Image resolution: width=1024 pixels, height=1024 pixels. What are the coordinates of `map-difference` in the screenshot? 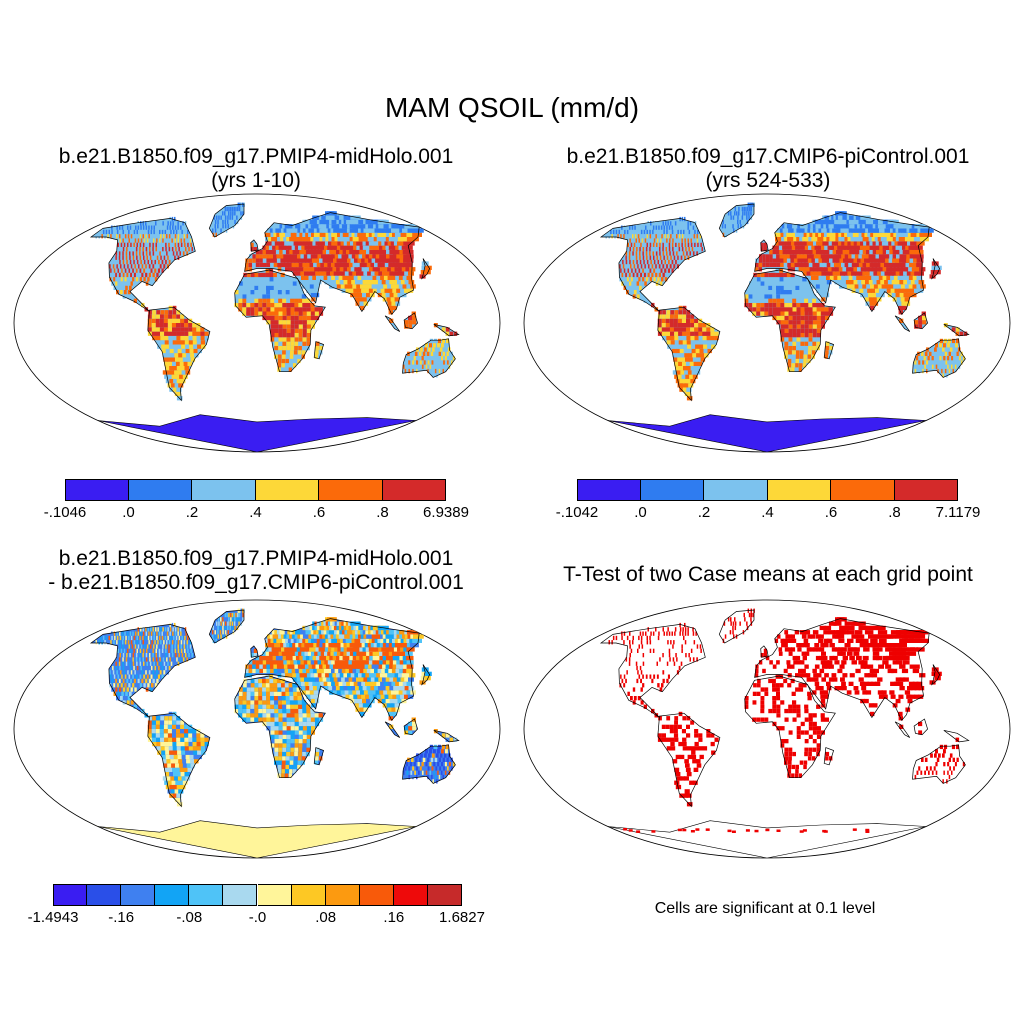 It's located at (257, 729).